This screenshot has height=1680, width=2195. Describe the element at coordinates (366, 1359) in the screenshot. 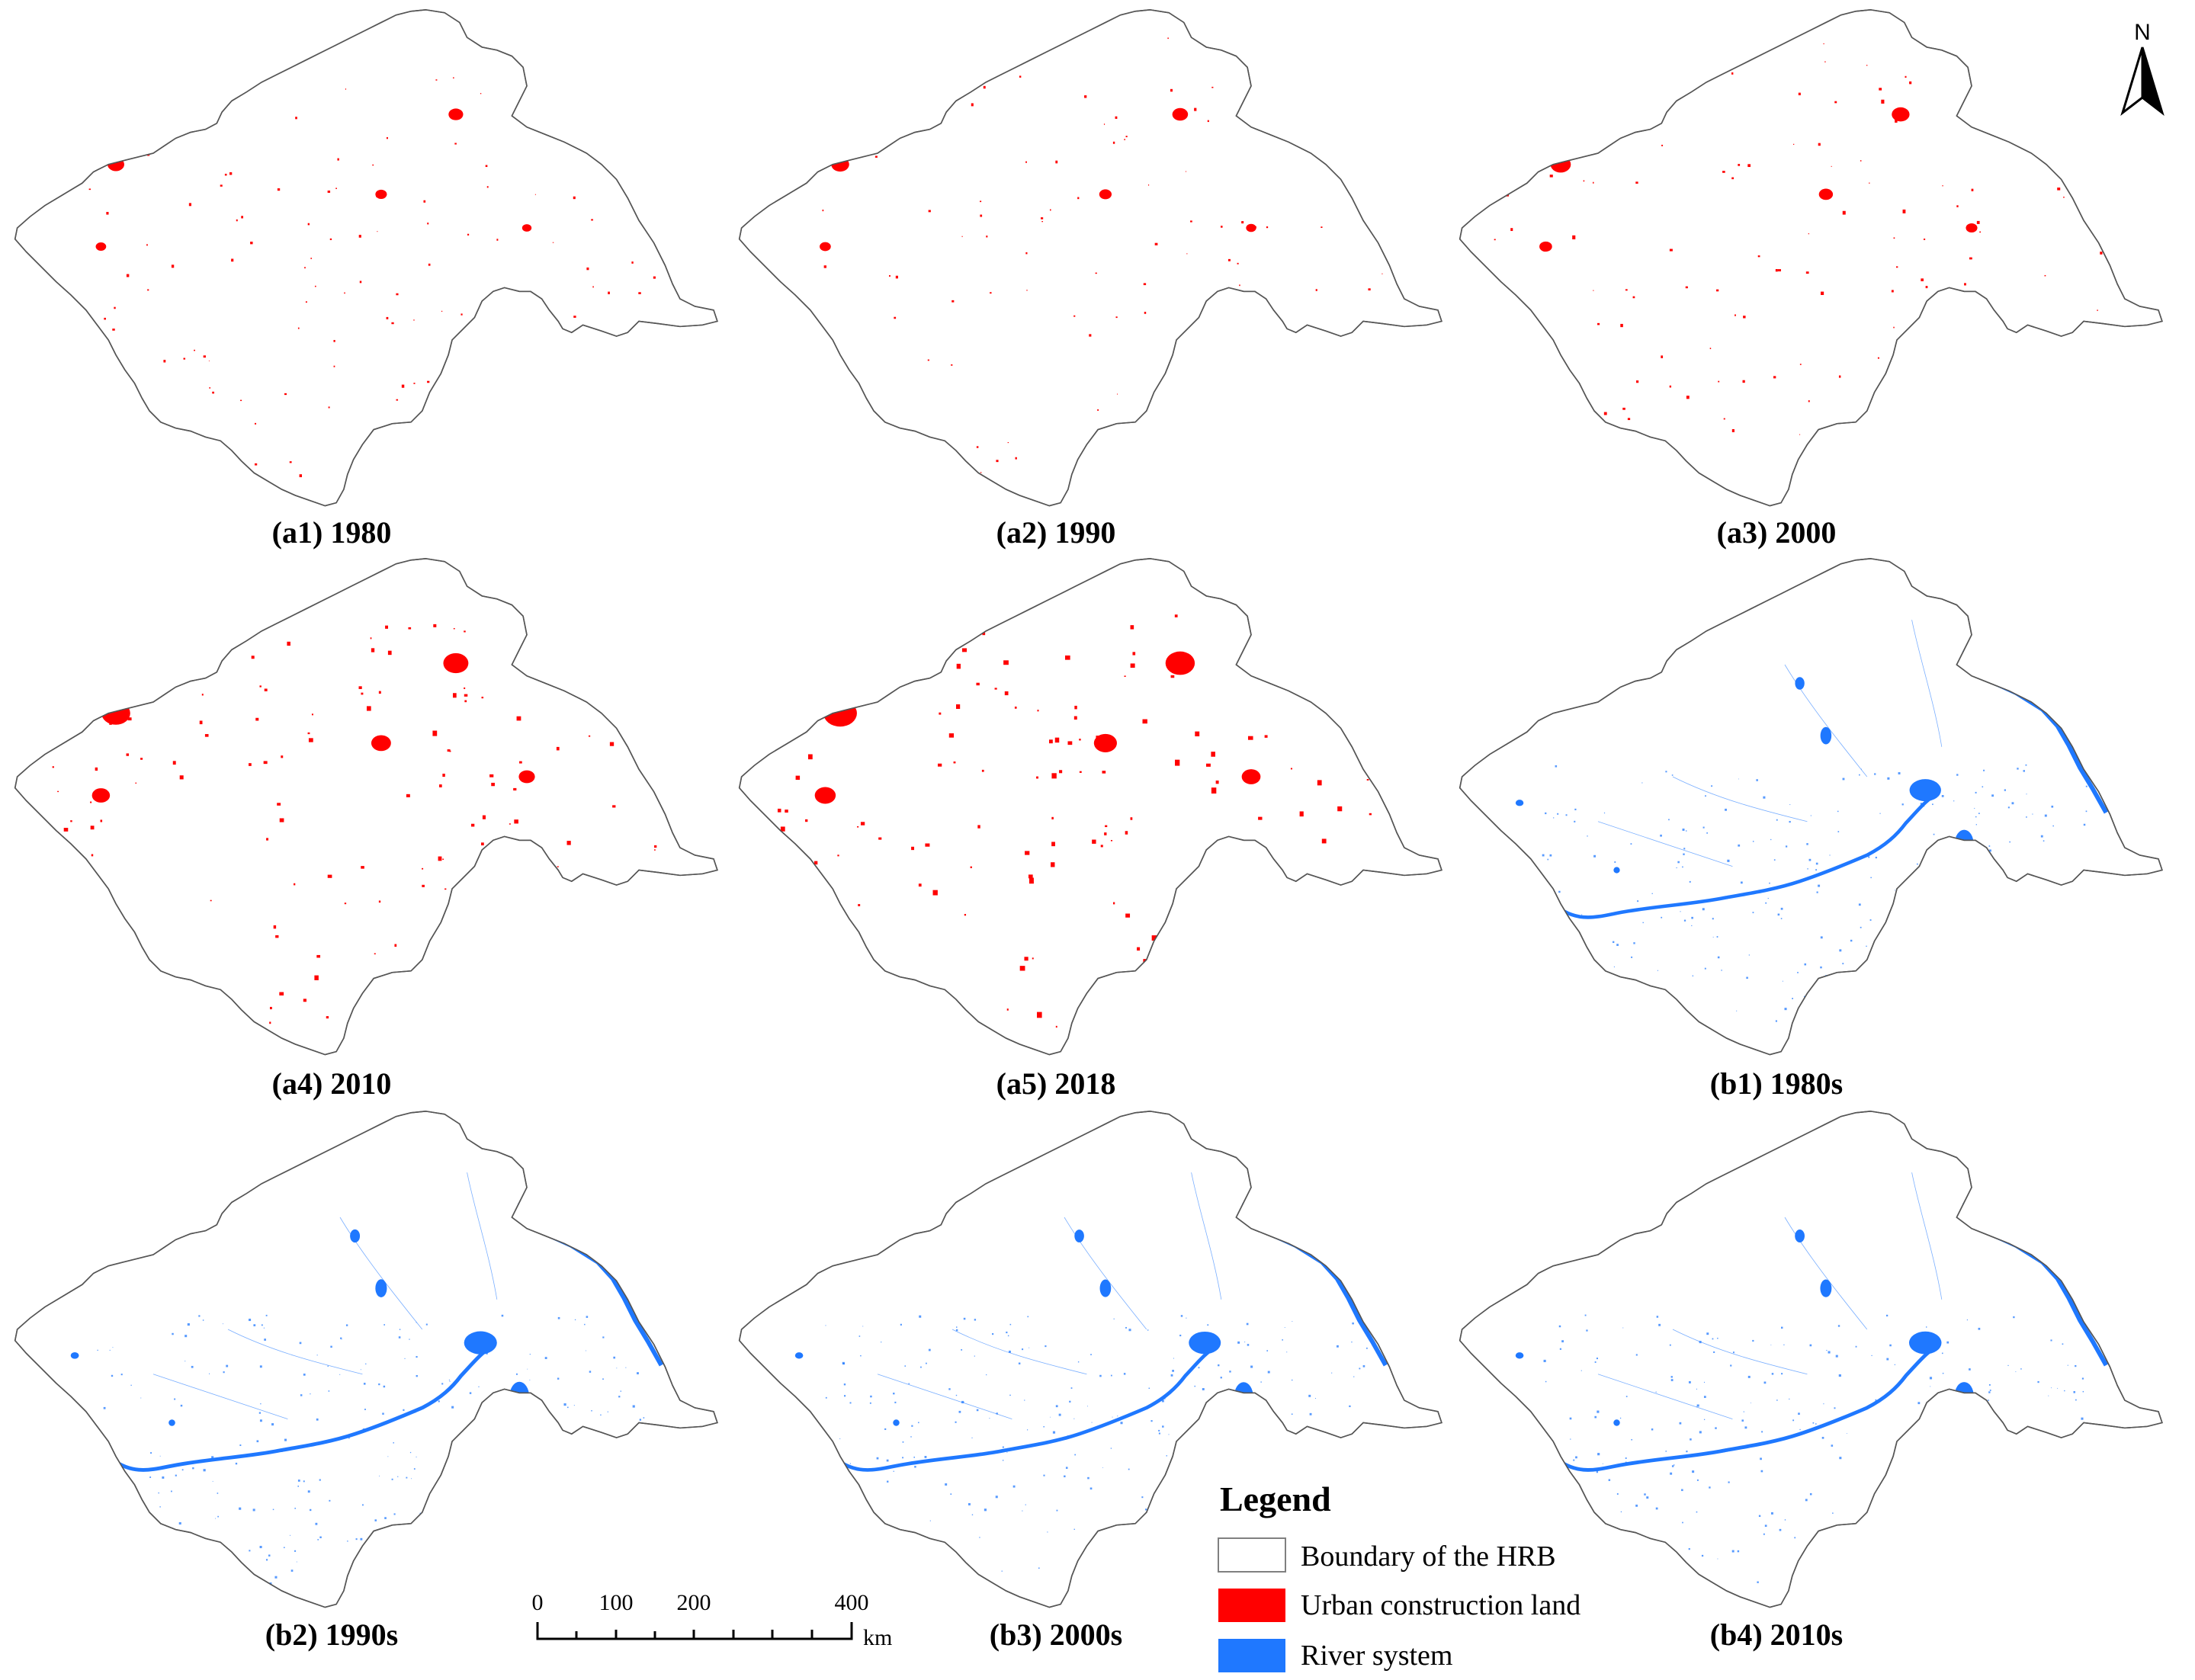

I see `map-panel-b2` at that location.